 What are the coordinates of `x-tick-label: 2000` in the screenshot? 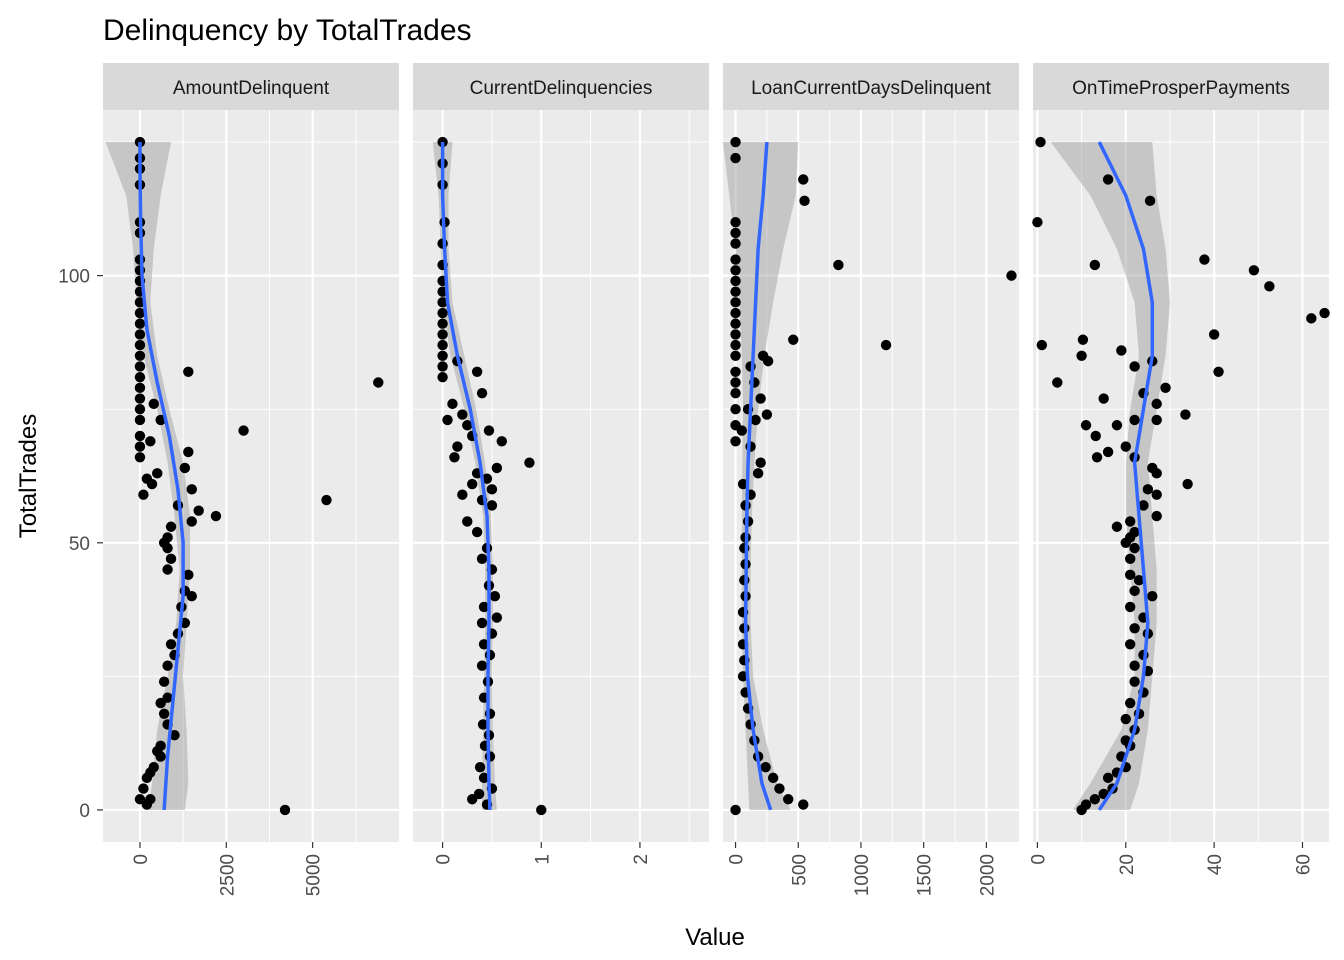 It's located at (987, 875).